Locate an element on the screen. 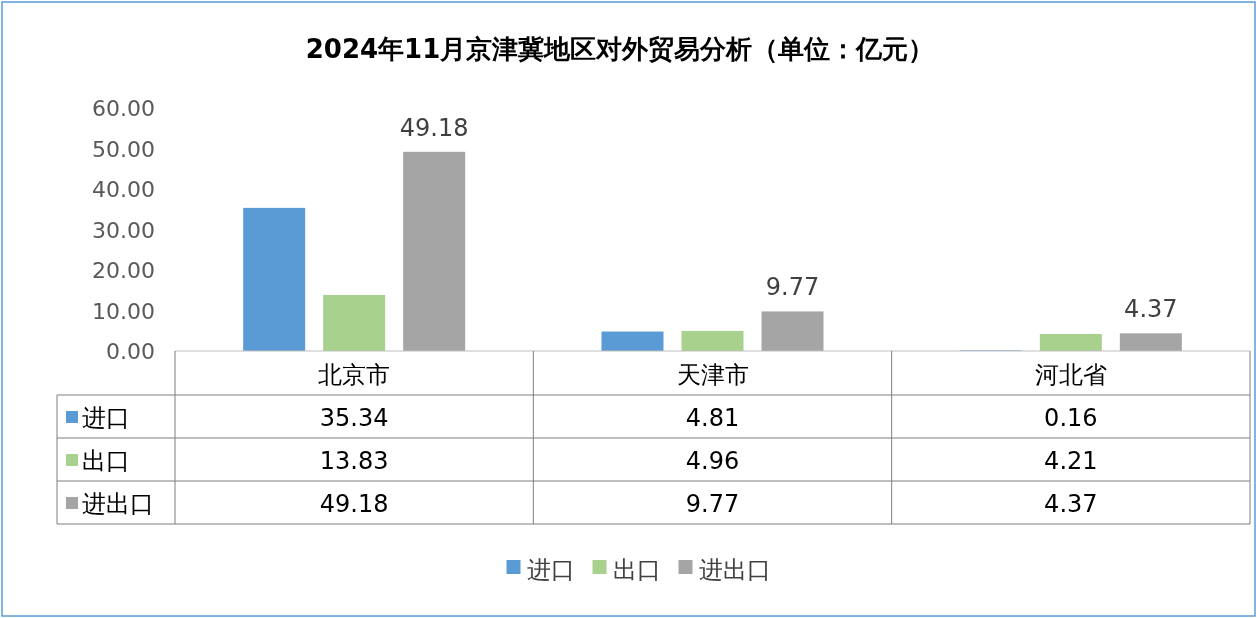 Image resolution: width=1257 pixels, height=618 pixels. y-tick-label: 60.00 is located at coordinates (123, 108).